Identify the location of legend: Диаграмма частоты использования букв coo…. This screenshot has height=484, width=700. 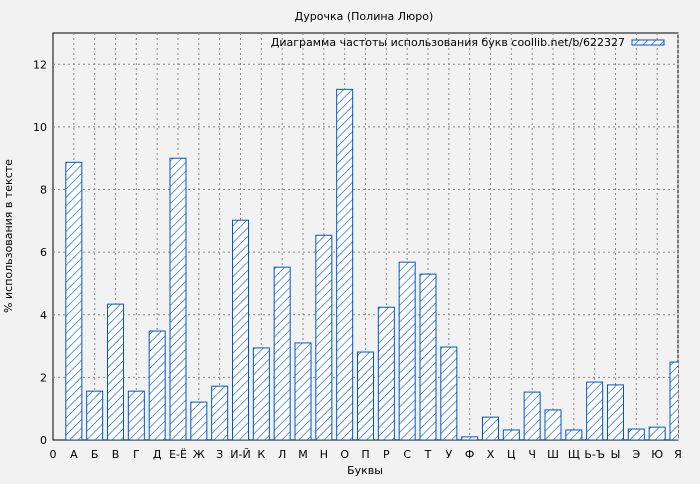
(468, 42).